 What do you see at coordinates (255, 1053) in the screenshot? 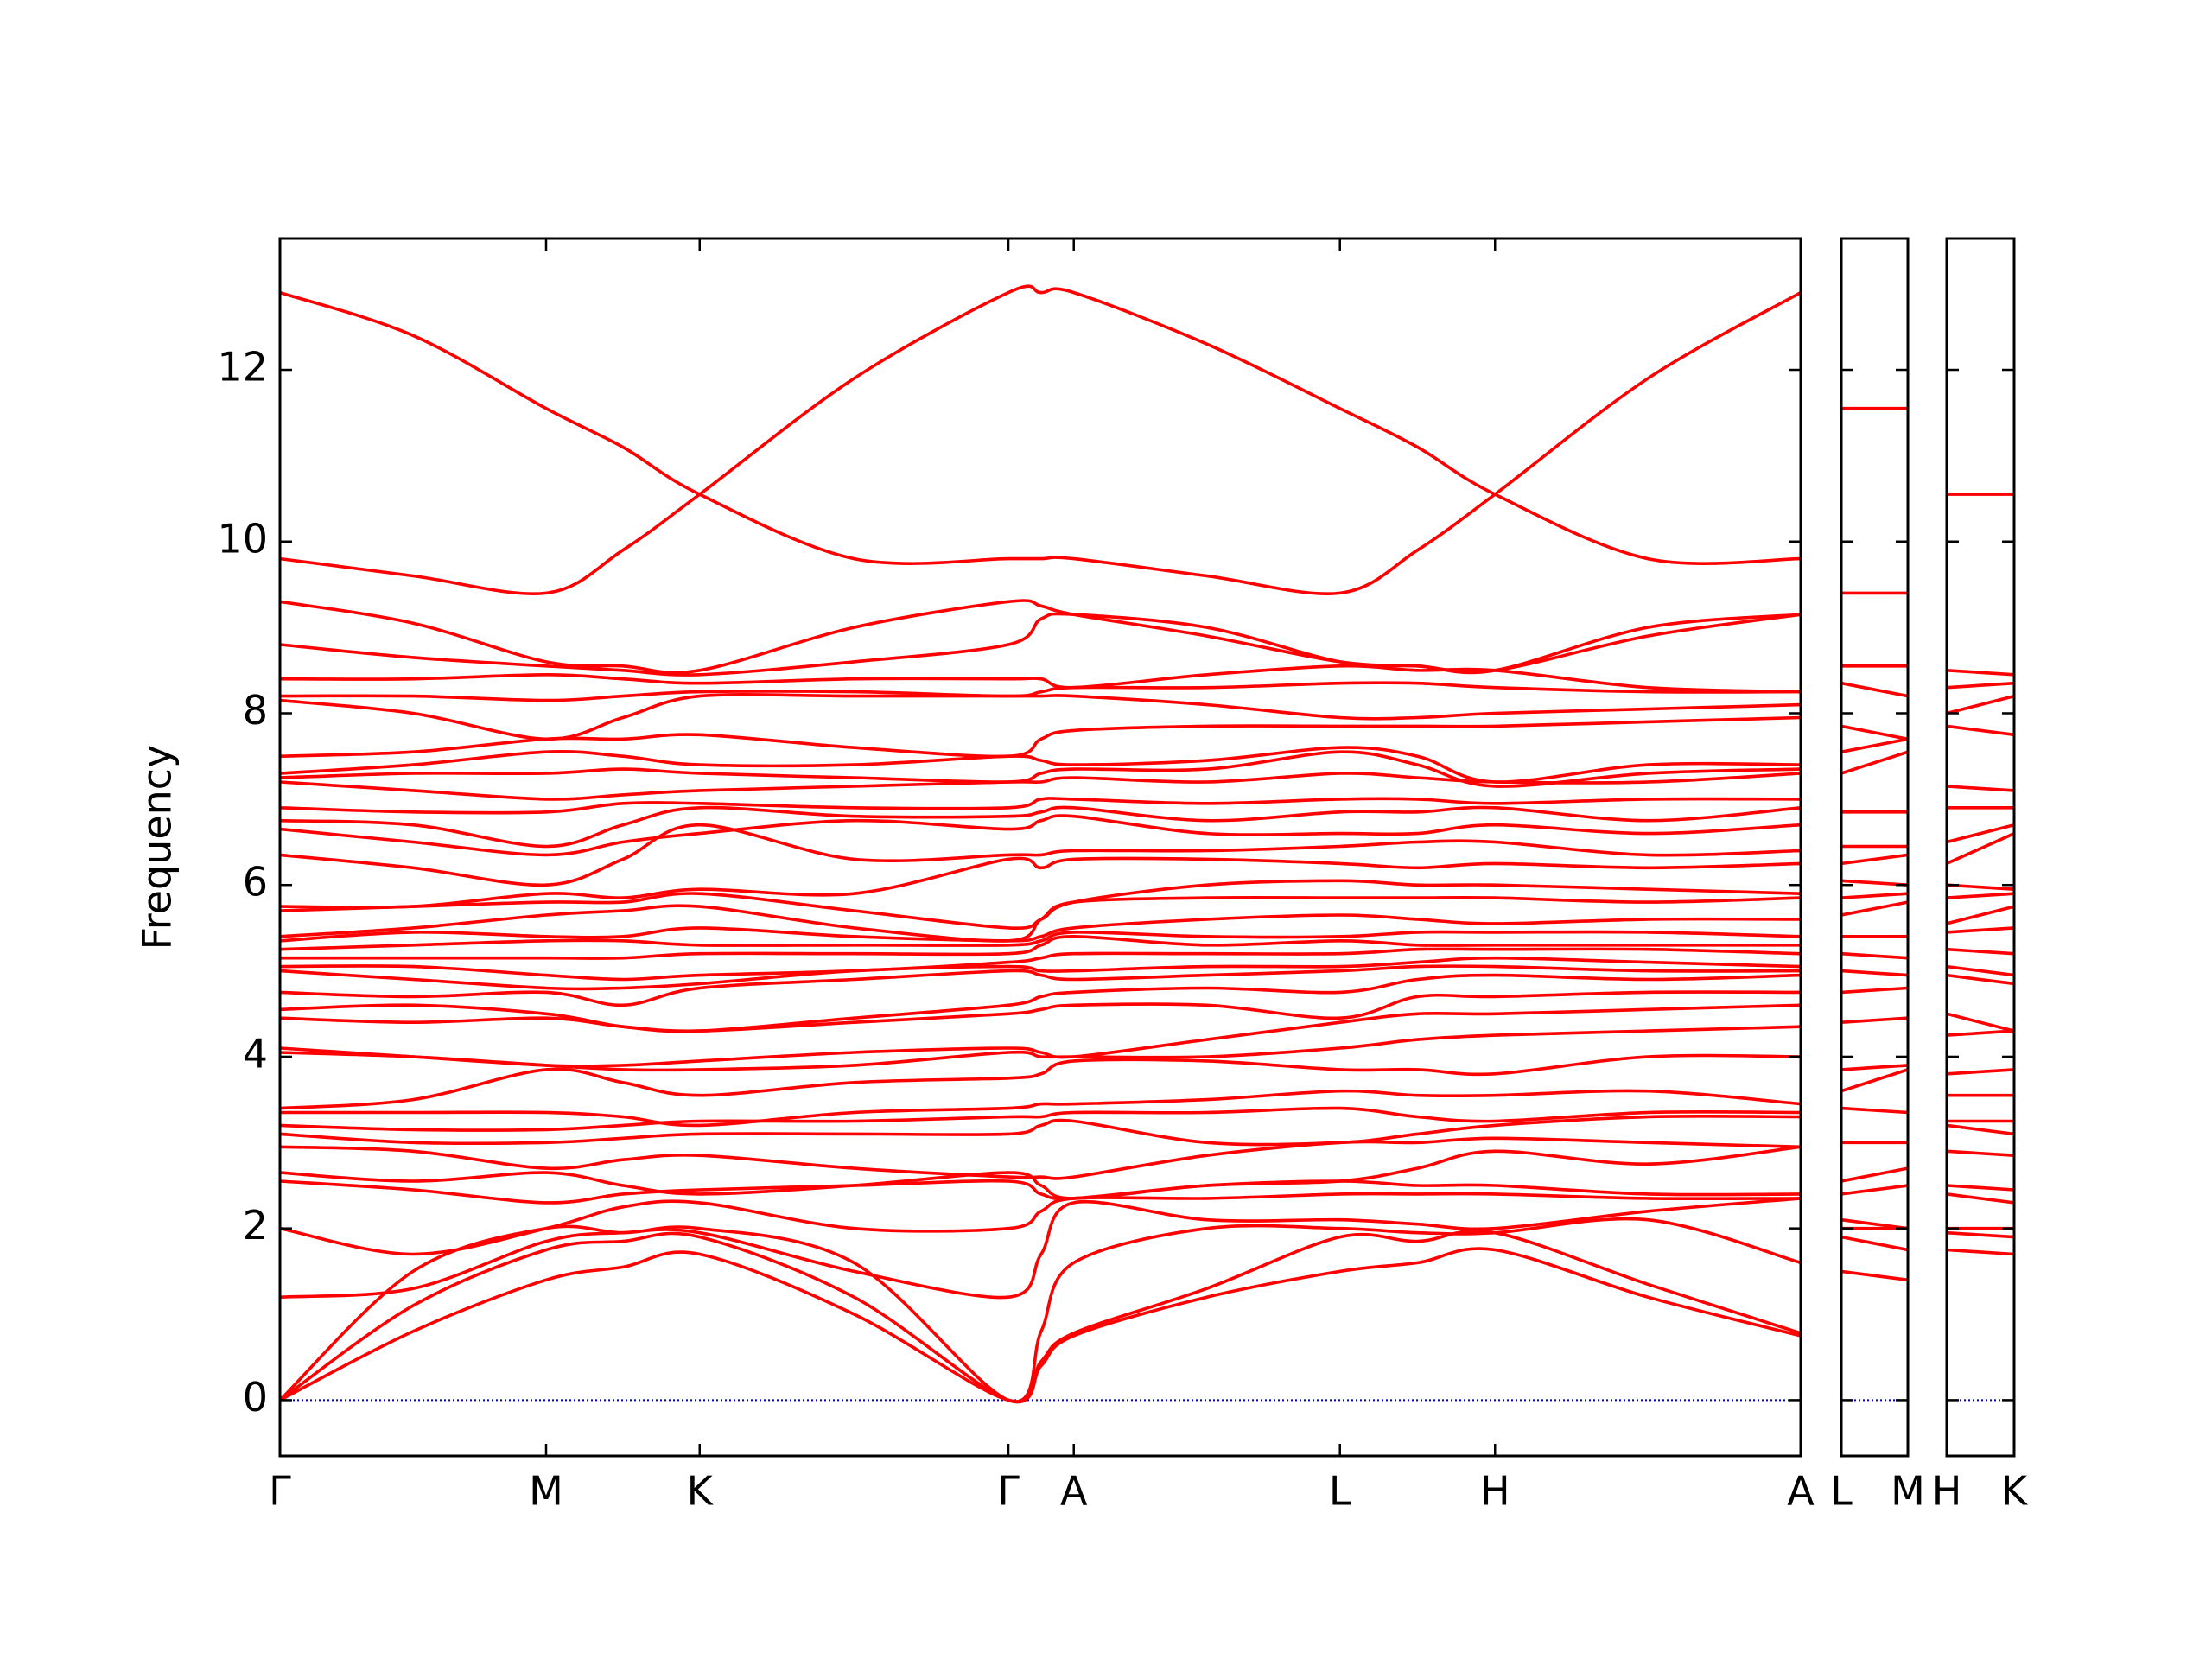
I see `y-tick-label: 4` at bounding box center [255, 1053].